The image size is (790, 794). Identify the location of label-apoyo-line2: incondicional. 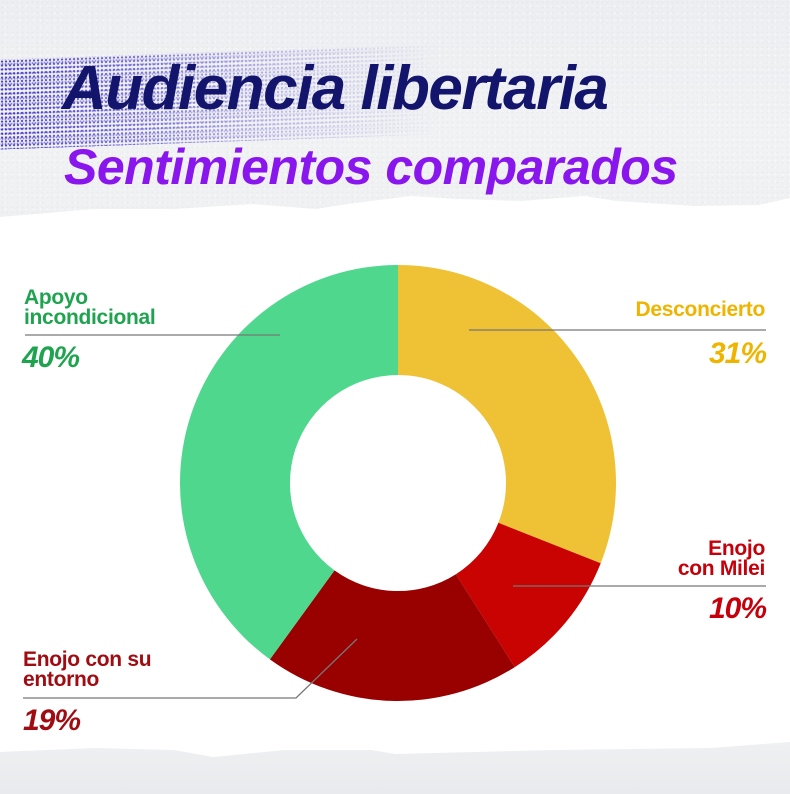
(90, 317).